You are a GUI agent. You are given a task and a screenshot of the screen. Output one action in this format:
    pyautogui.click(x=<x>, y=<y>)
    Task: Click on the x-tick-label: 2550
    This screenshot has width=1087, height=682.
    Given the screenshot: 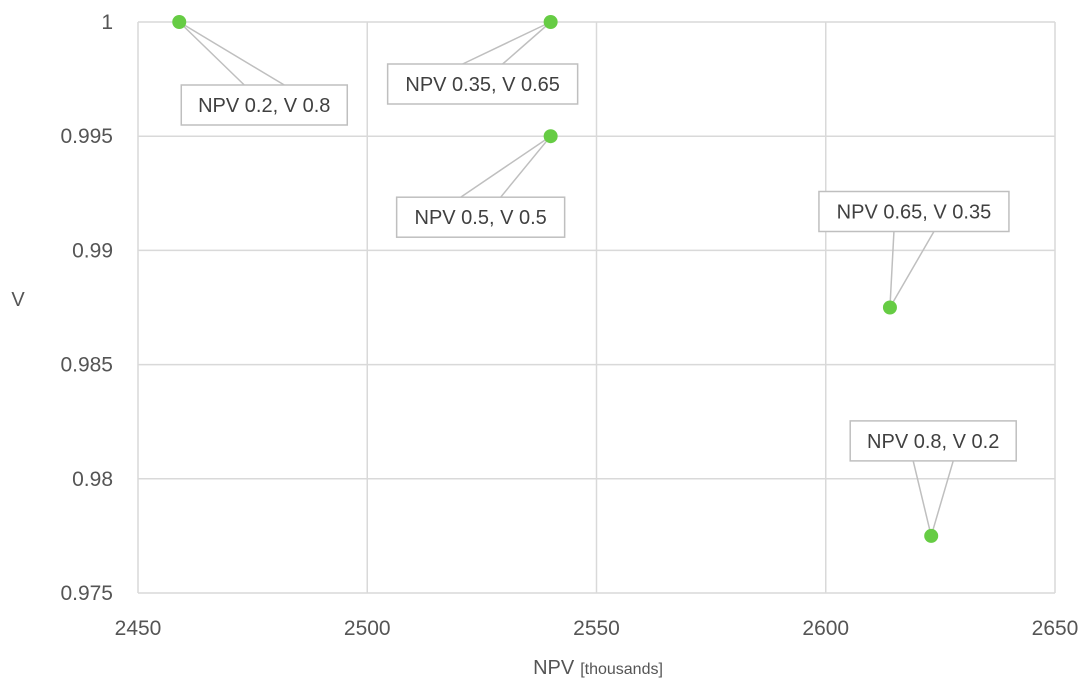 What is the action you would take?
    pyautogui.click(x=596, y=628)
    